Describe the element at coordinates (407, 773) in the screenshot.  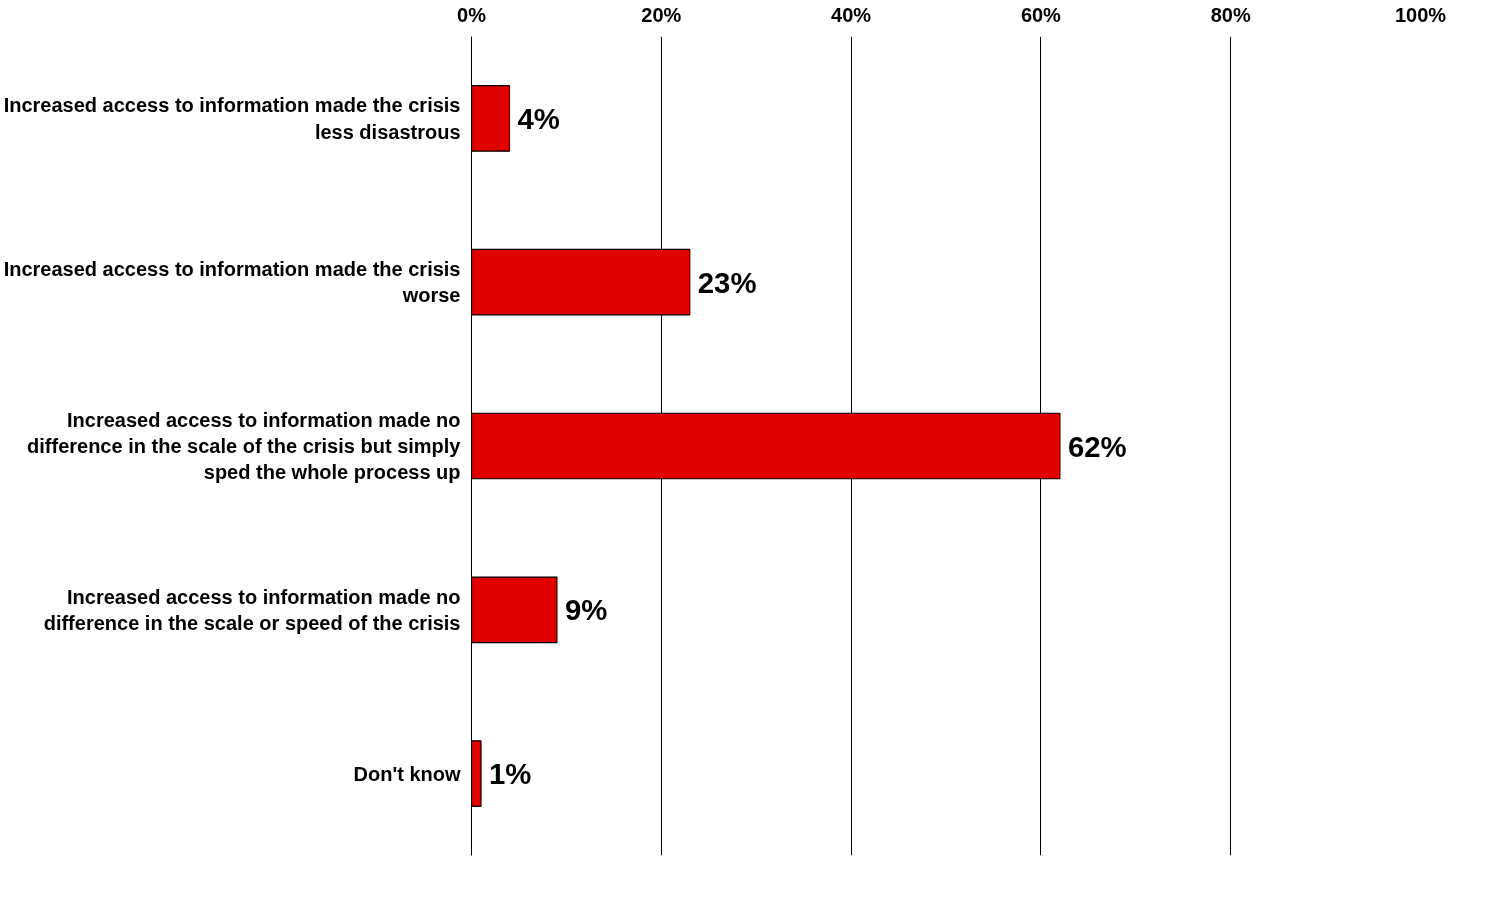
I see `y-tick-label: Don't know` at that location.